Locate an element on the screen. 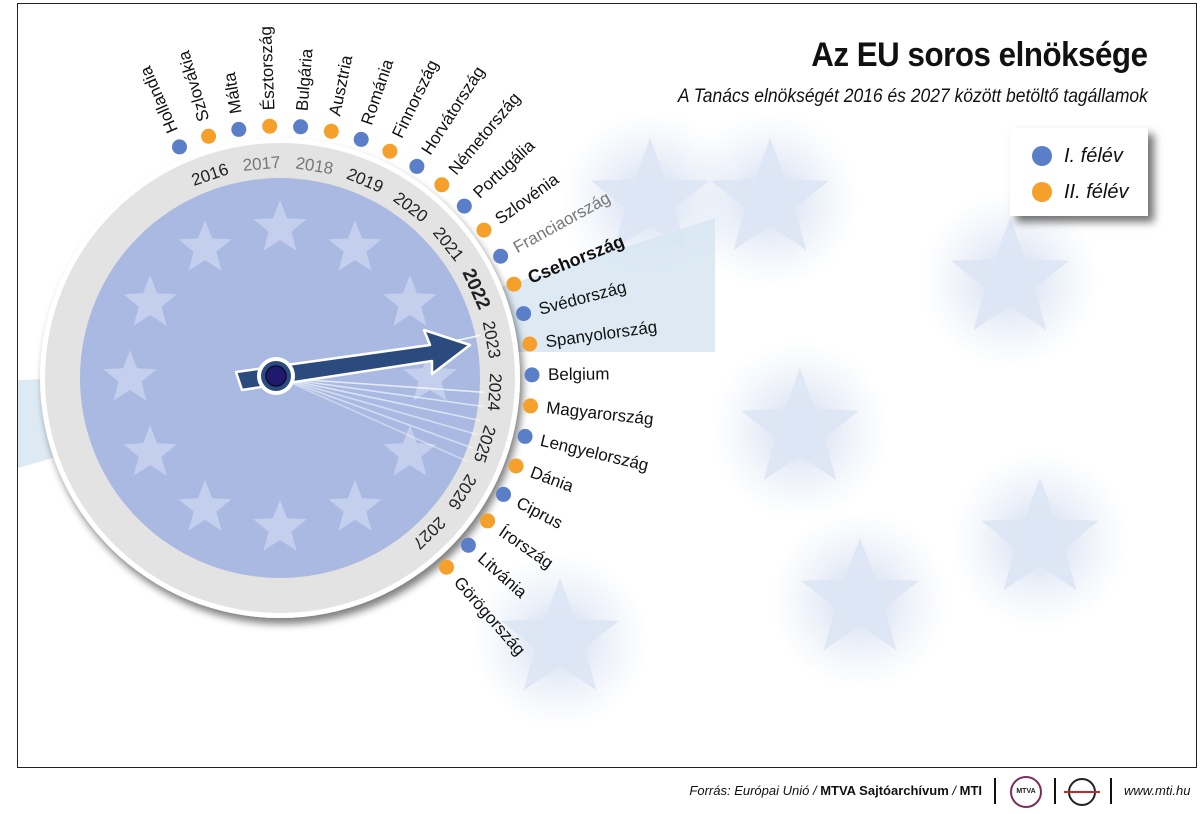 This screenshot has height=814, width=1200. legend-dot-first-half is located at coordinates (1042, 156).